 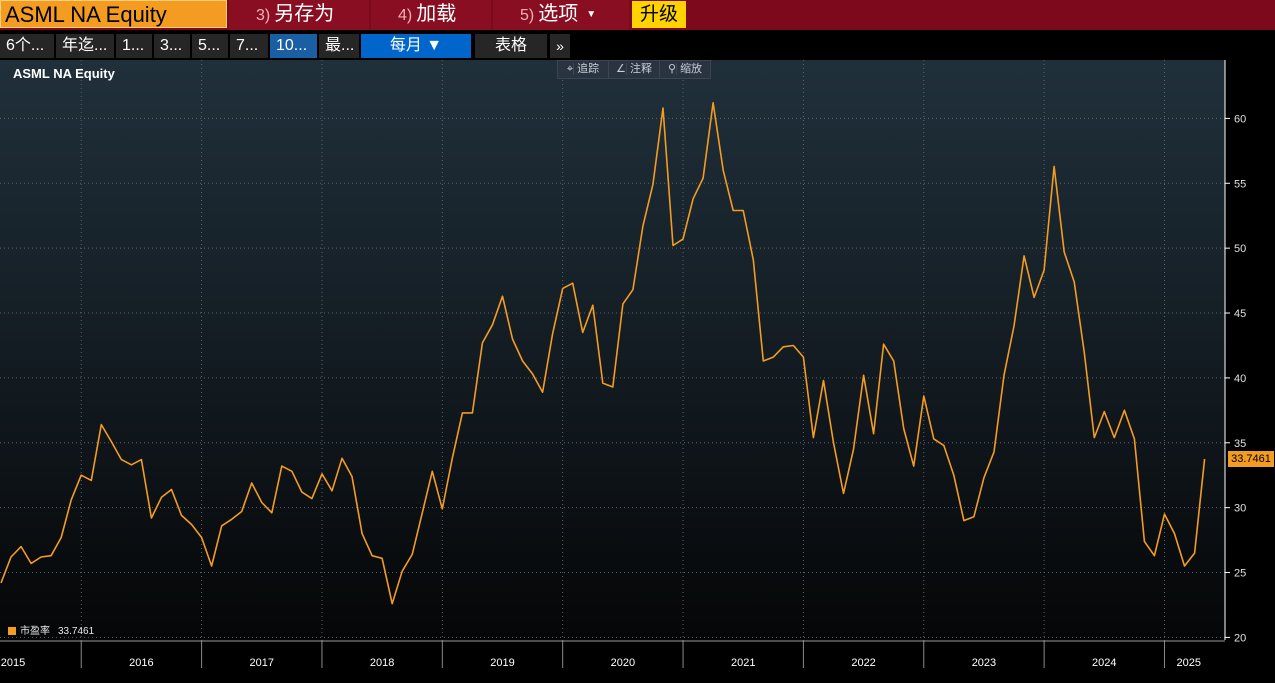 I want to click on crosshair-icon: ⌖, so click(x=570, y=69).